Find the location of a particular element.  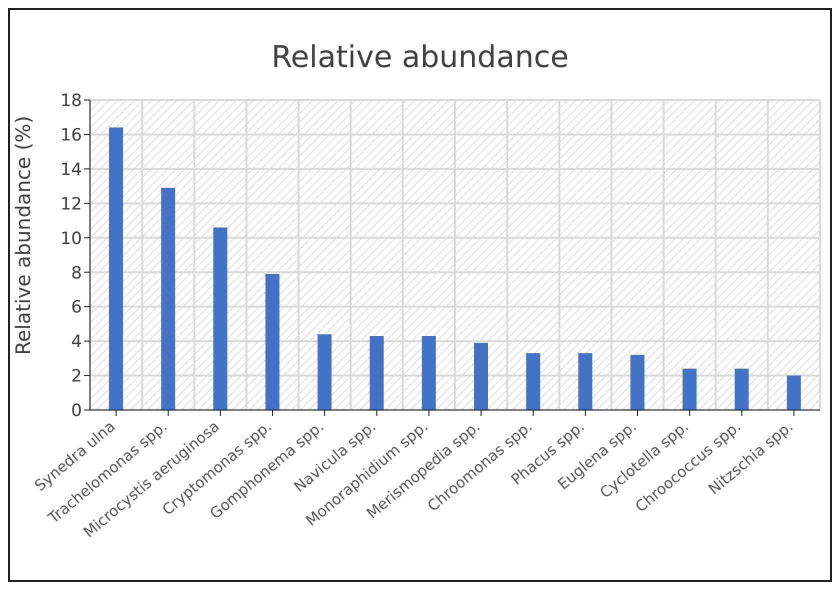

y-tick-label: 2 is located at coordinates (76, 376).